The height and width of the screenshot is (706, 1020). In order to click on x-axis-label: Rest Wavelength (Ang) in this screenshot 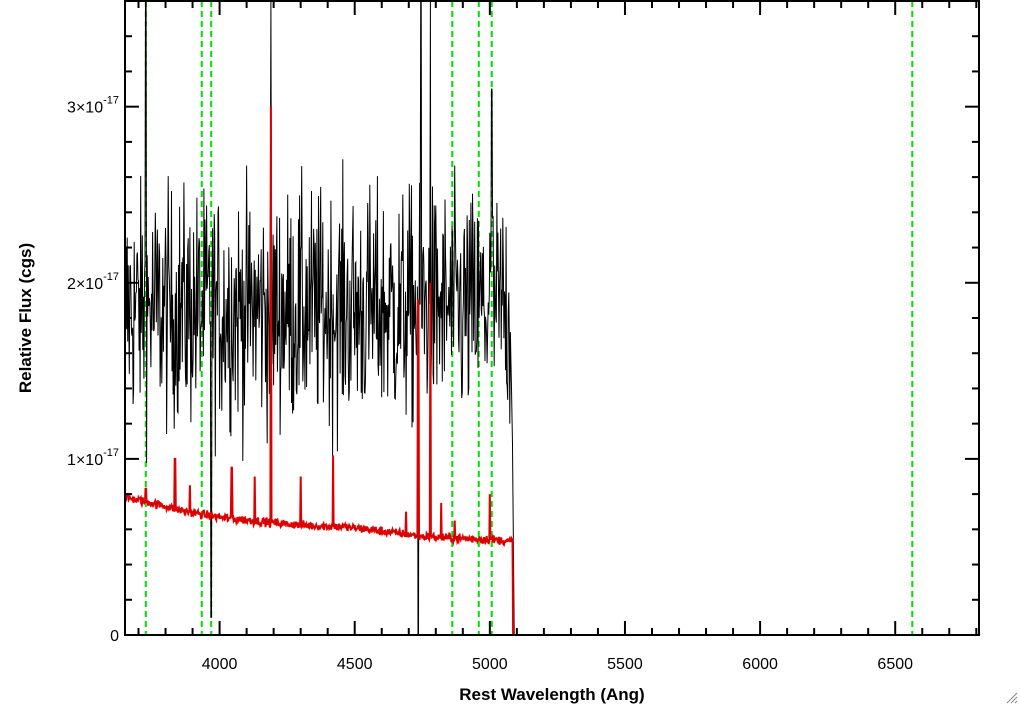, I will do `click(551, 694)`.